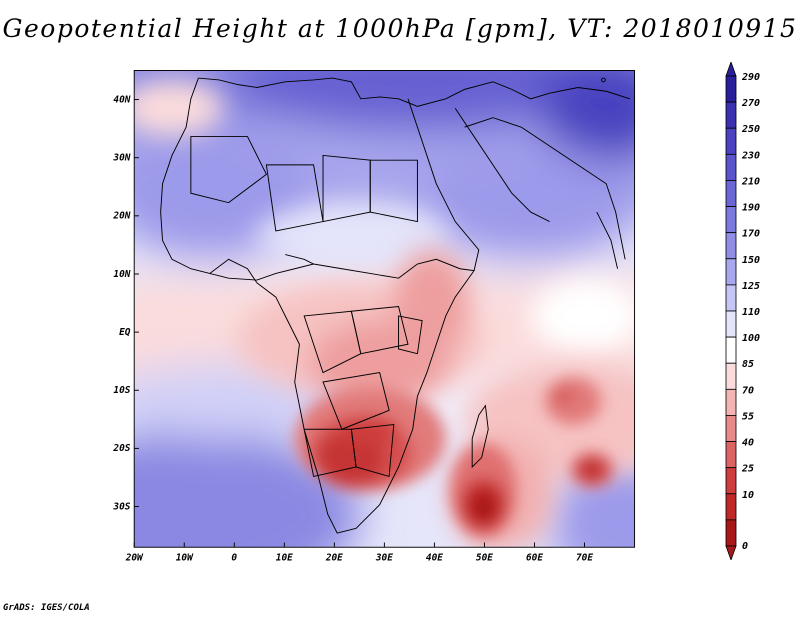 The width and height of the screenshot is (800, 618). I want to click on lon-tick-label: 30E, so click(384, 557).